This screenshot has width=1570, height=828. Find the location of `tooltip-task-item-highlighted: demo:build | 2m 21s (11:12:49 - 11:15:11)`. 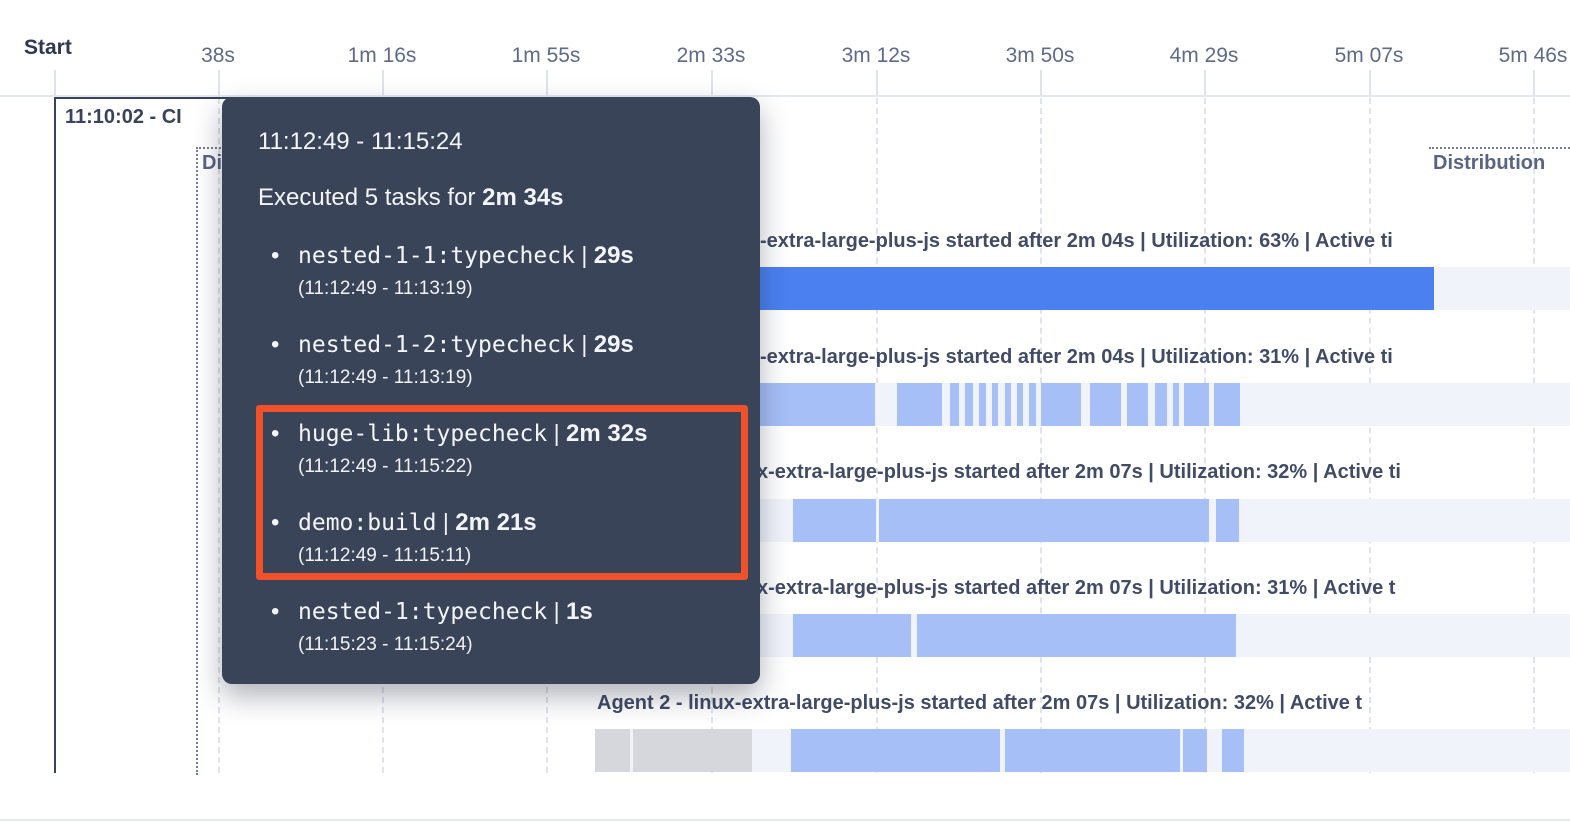

tooltip-task-item-highlighted: demo:build | 2m 21s (11:12:49 - 11:15:11) is located at coordinates (495, 537).